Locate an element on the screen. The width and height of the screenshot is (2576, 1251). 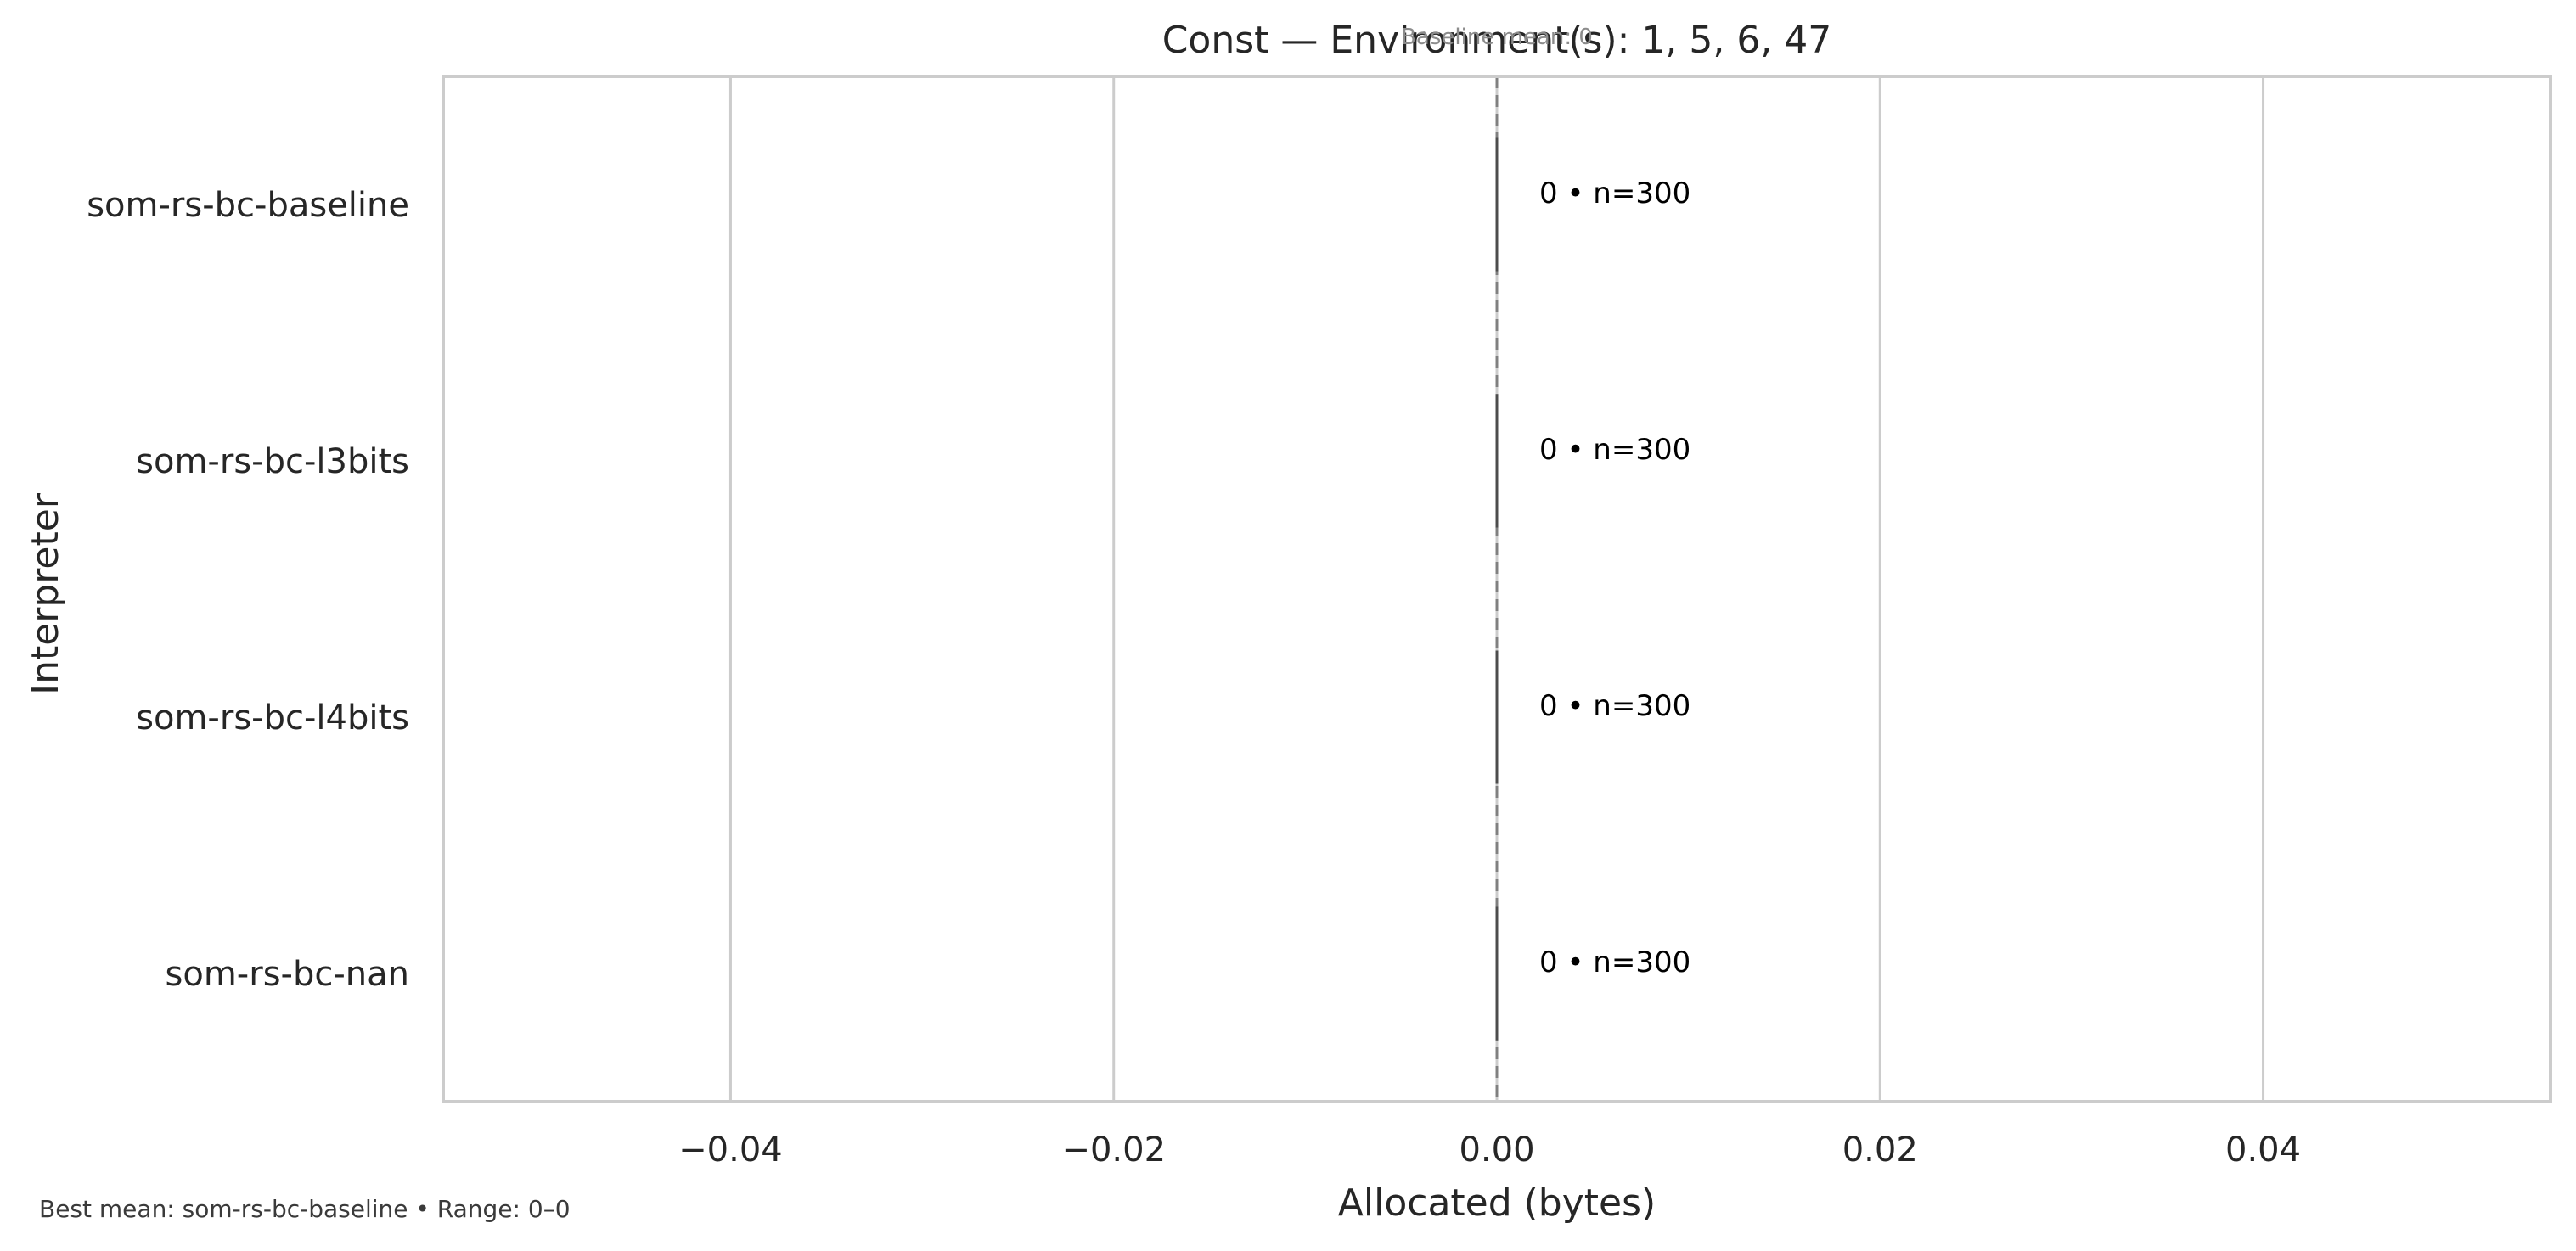
y-axis-label: Interpreter is located at coordinates (45, 593).